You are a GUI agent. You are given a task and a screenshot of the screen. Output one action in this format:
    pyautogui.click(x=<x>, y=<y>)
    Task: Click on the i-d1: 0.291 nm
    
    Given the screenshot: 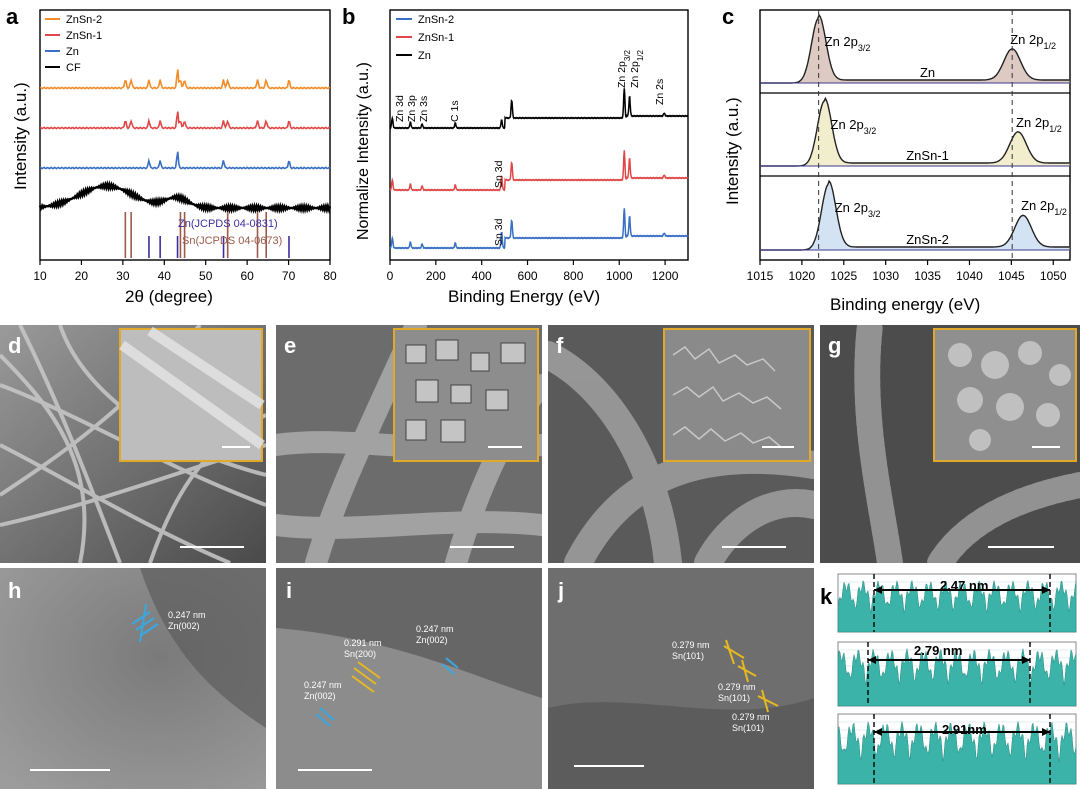 What is the action you would take?
    pyautogui.click(x=363, y=643)
    